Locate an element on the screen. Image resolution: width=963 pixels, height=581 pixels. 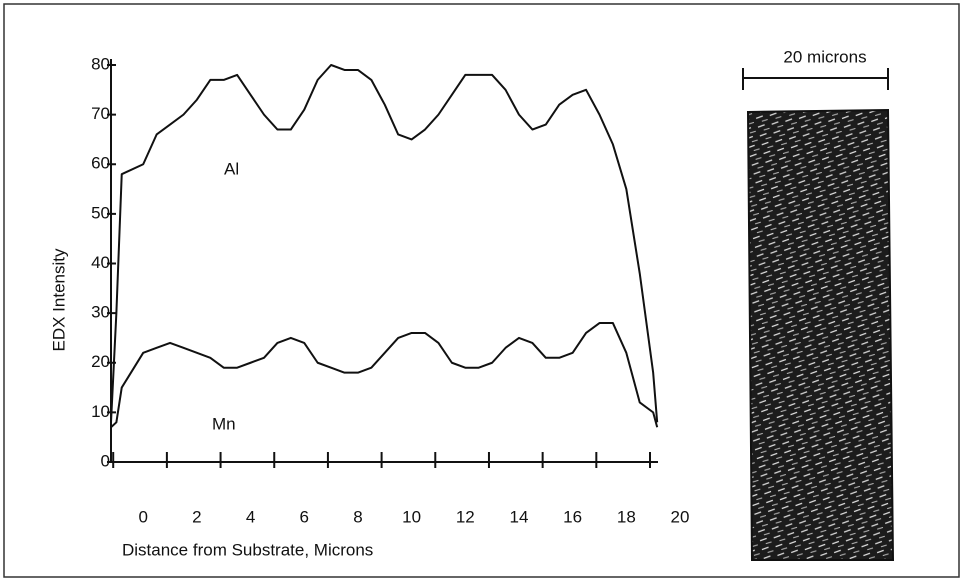
x-tick-label: 20 is located at coordinates (680, 516).